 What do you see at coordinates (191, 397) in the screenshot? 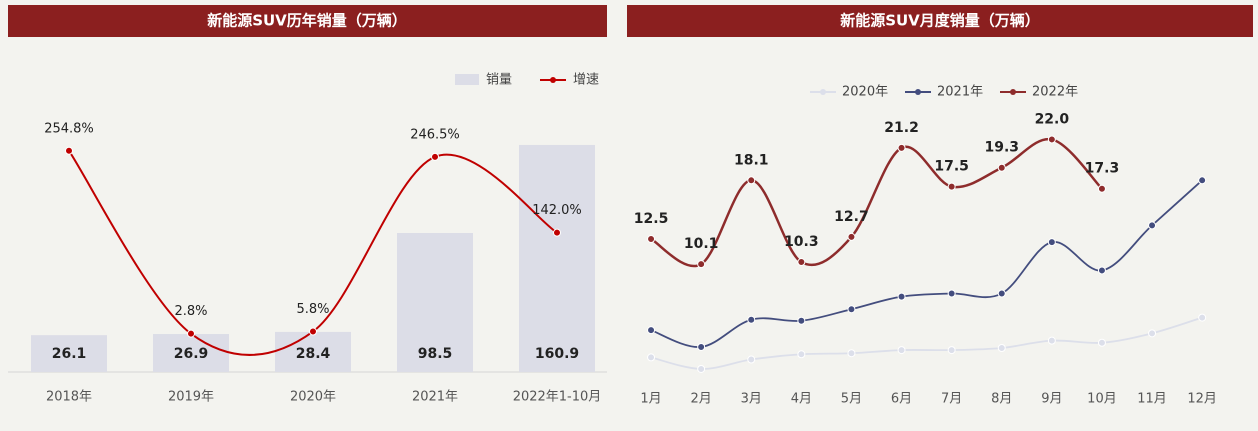
I see `x-tick-label: 2019年` at bounding box center [191, 397].